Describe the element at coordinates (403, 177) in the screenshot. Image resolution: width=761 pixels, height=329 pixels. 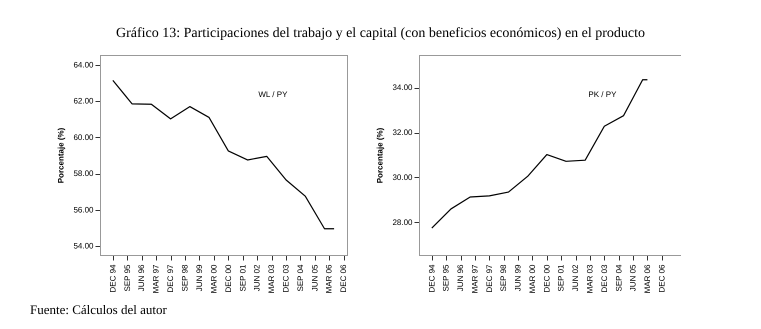
I see `y-tick-label: 30.00` at that location.